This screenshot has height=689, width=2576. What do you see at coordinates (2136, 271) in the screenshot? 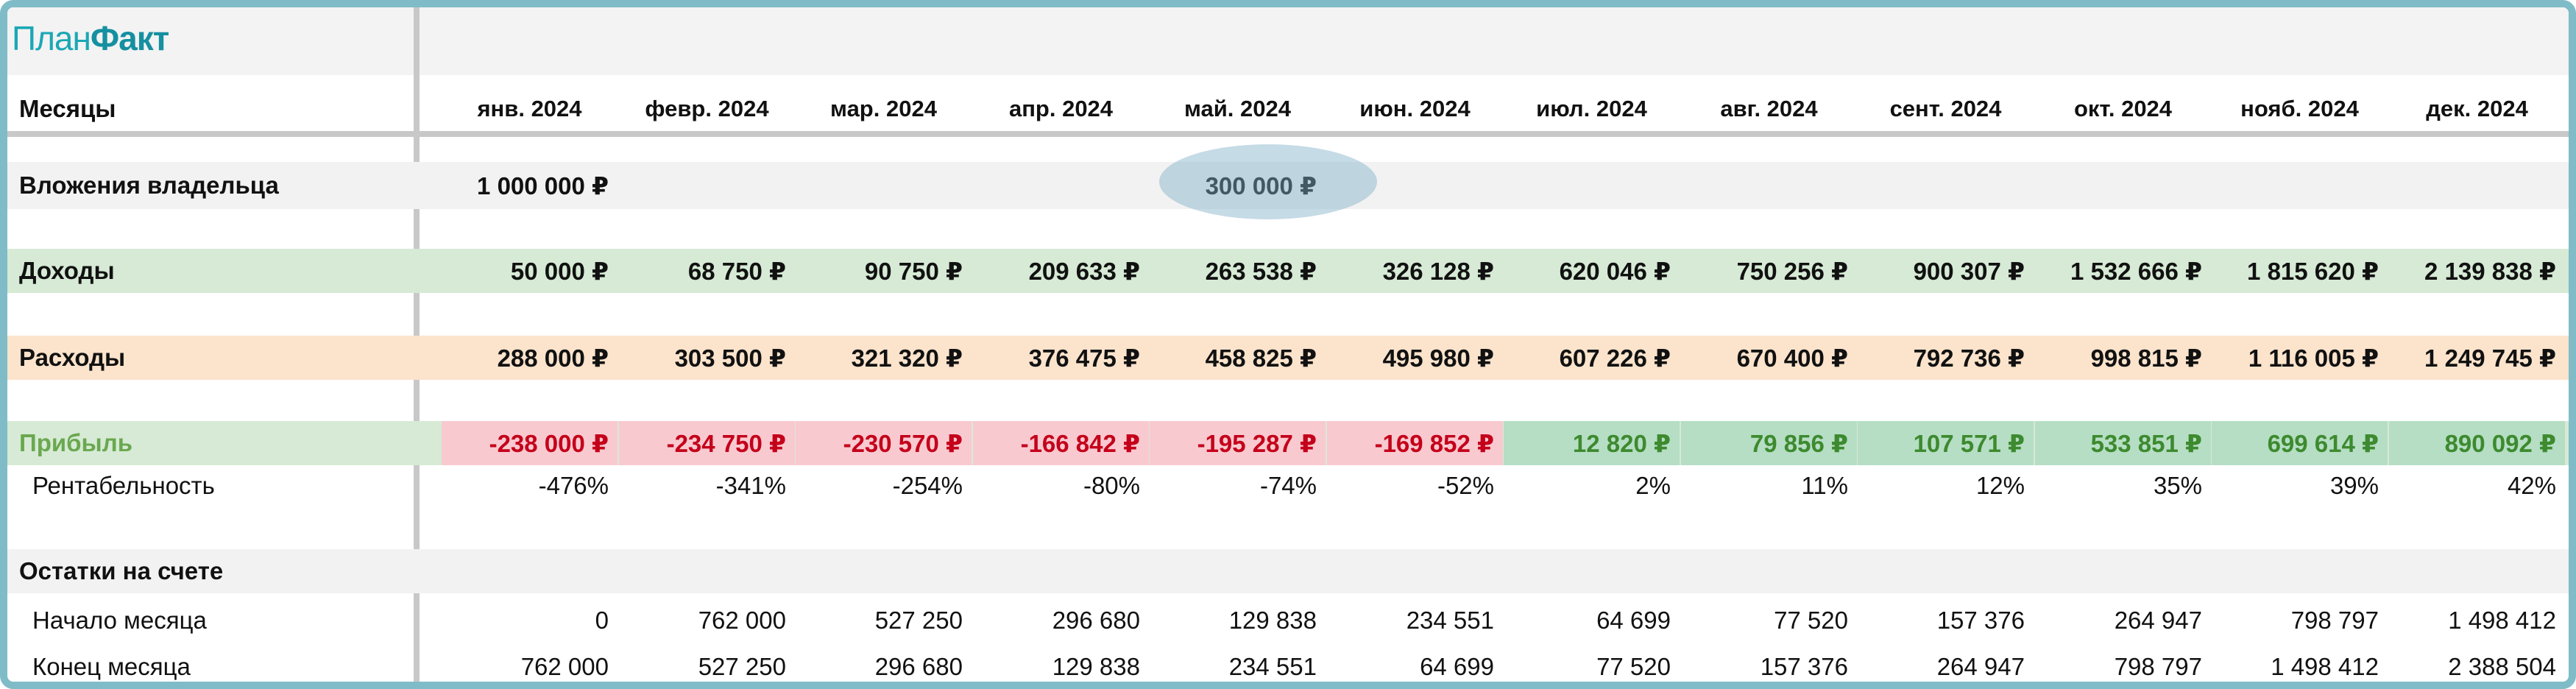
I see `income-cell-10: 1 532 666 ₽` at bounding box center [2136, 271].